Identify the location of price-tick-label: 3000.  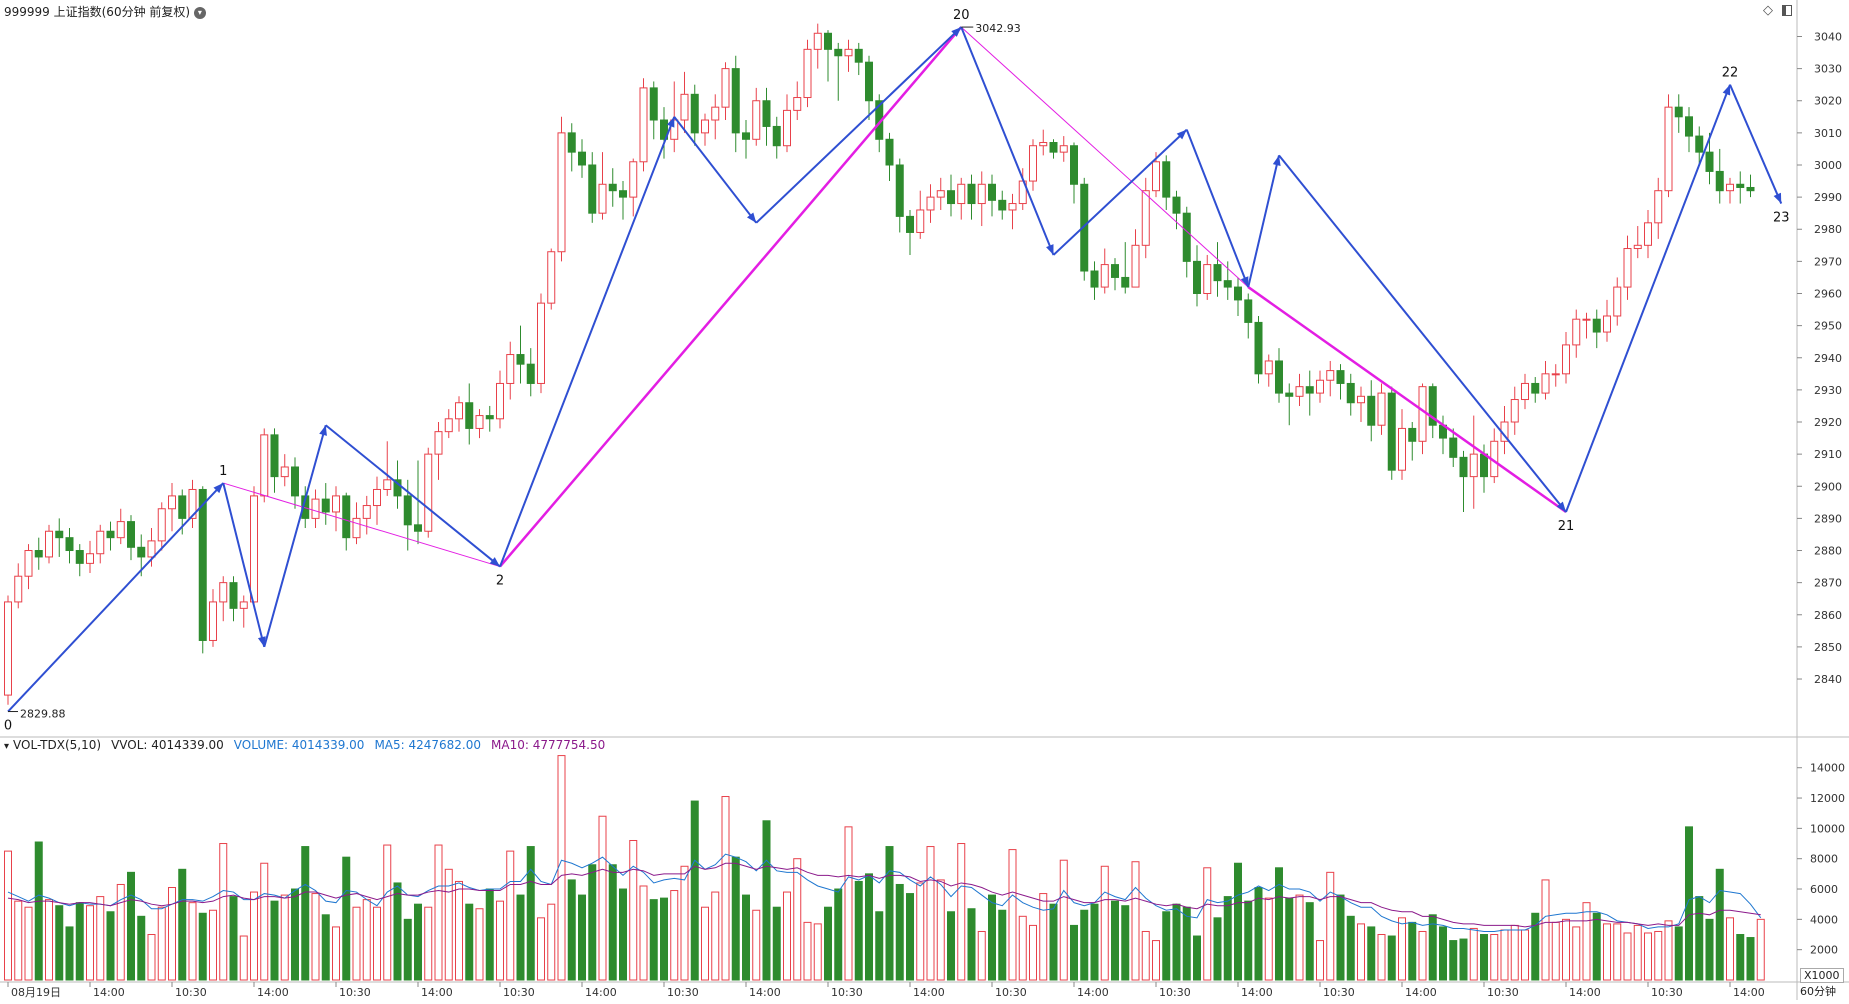
(1828, 165).